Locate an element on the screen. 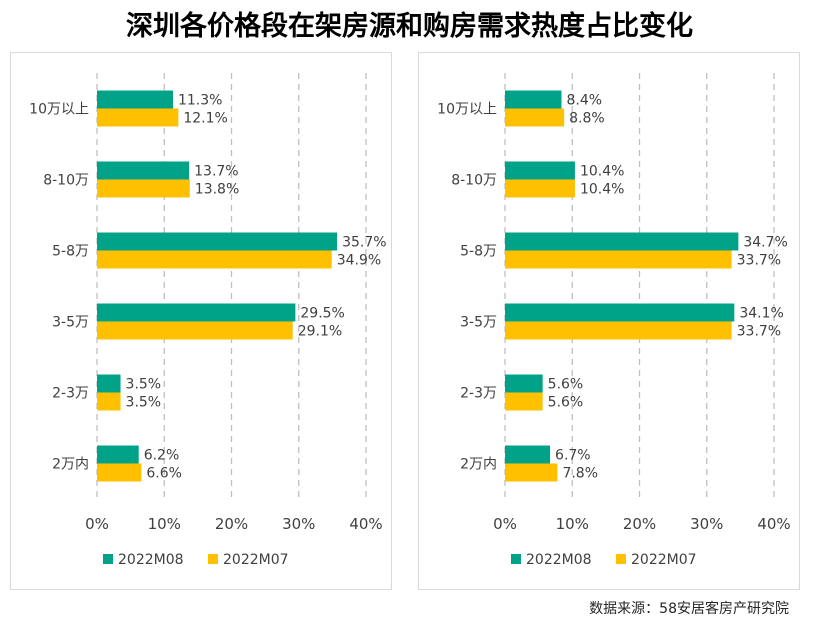 The width and height of the screenshot is (819, 629). data-label: 6.2% is located at coordinates (162, 456).